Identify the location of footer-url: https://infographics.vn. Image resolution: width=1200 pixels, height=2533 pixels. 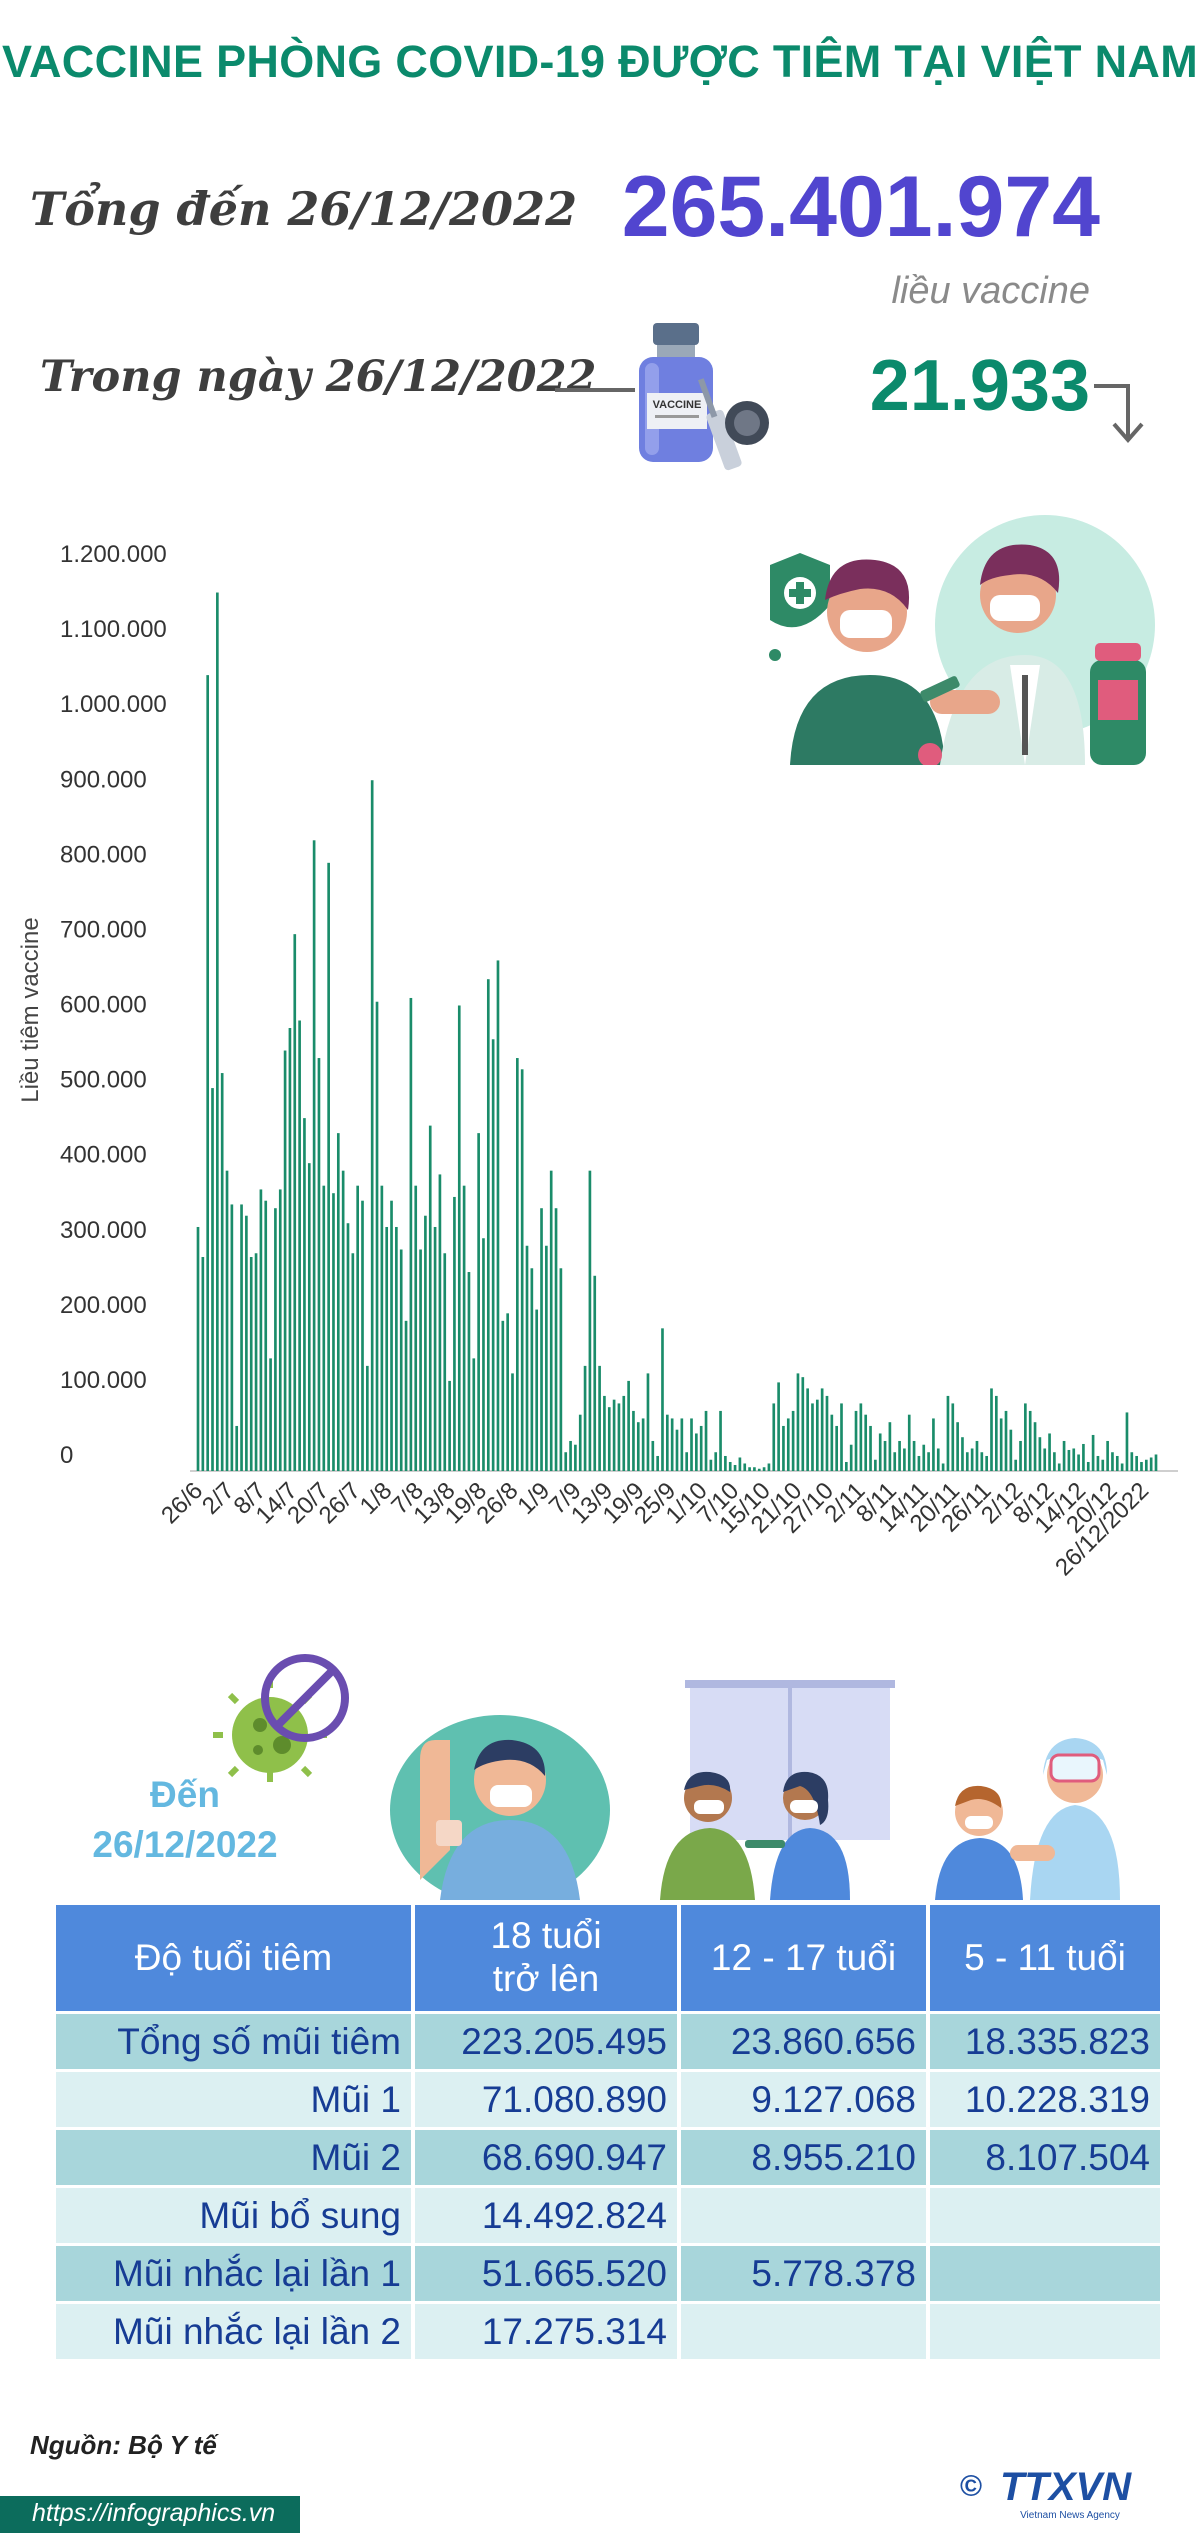
(154, 2513).